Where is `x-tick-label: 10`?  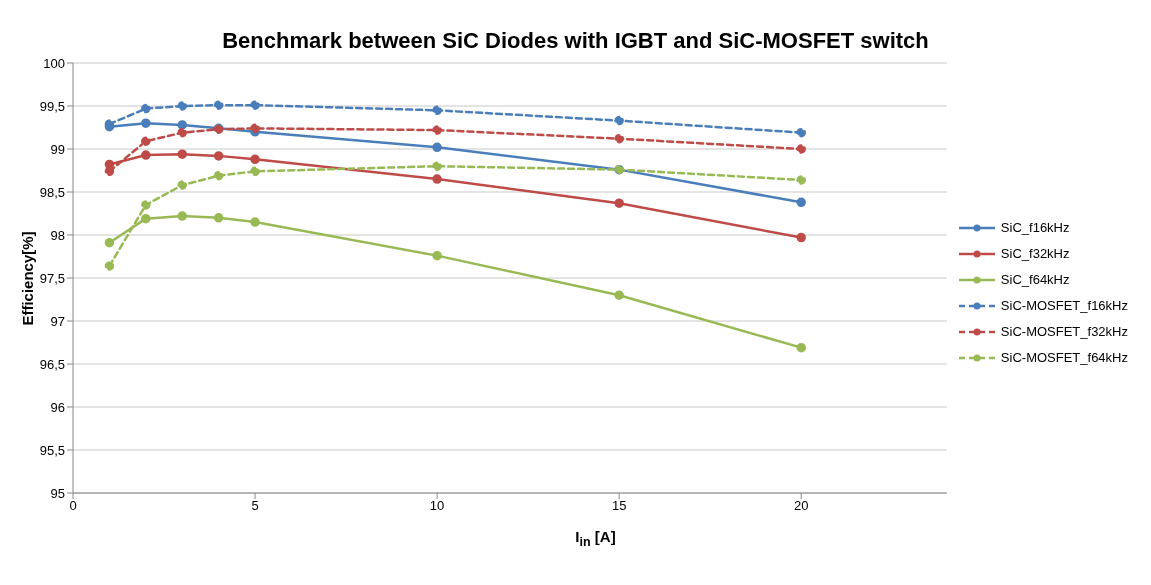
x-tick-label: 10 is located at coordinates (437, 506).